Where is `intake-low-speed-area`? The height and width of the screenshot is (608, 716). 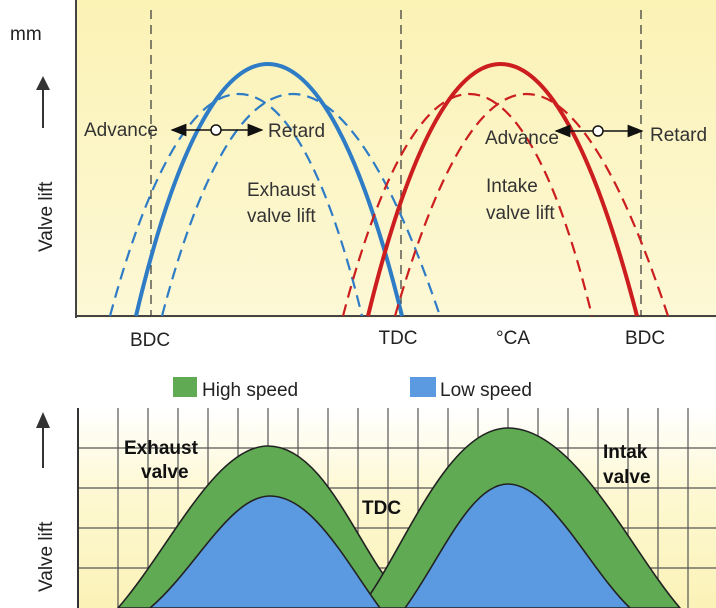 intake-low-speed-area is located at coordinates (518, 545).